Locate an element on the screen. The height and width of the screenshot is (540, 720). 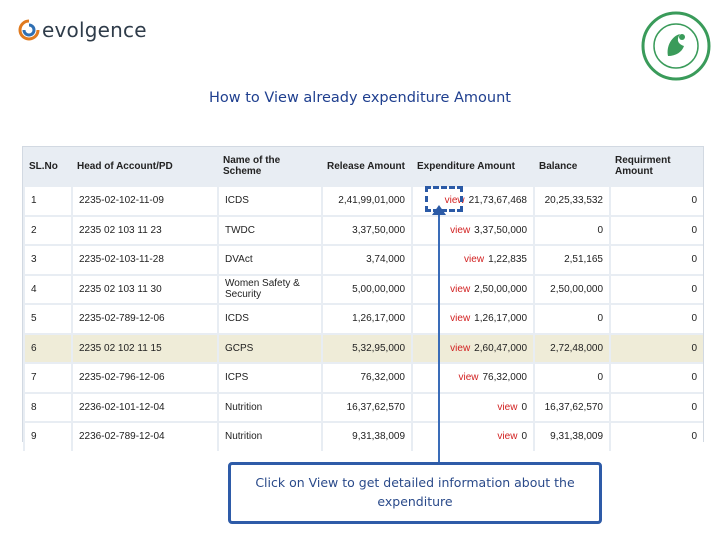
cell-expenditure: view 1,22,835 is located at coordinates (472, 259).